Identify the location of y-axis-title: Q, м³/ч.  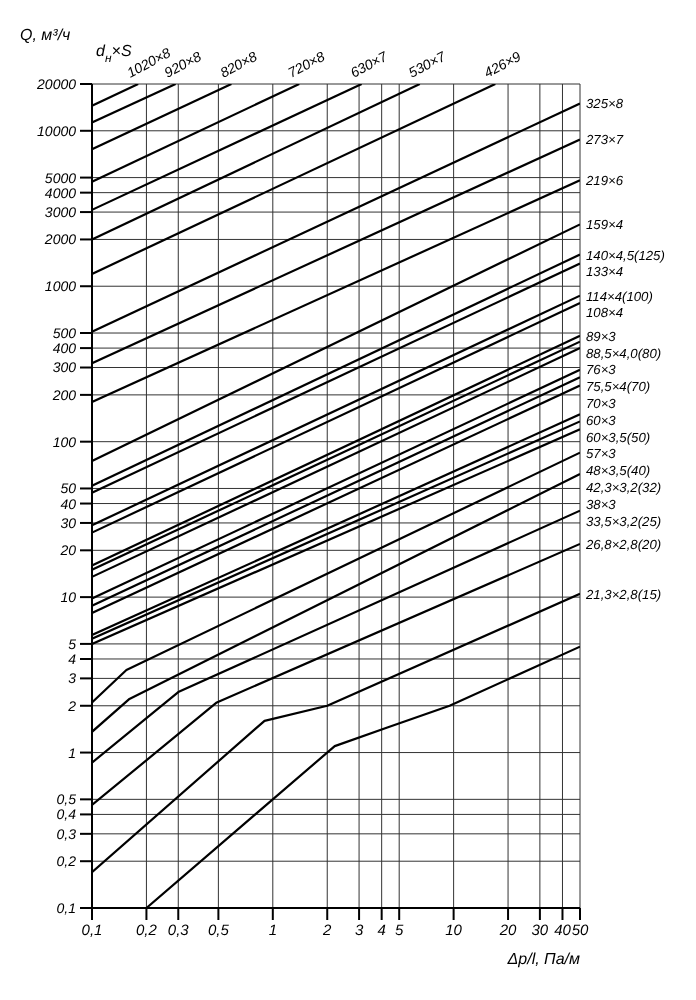
(45, 35).